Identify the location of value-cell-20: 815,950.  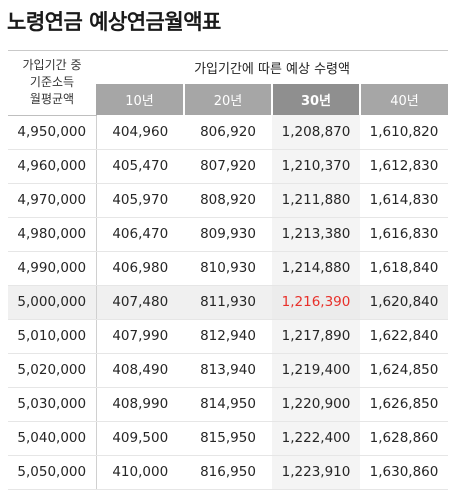
(228, 438).